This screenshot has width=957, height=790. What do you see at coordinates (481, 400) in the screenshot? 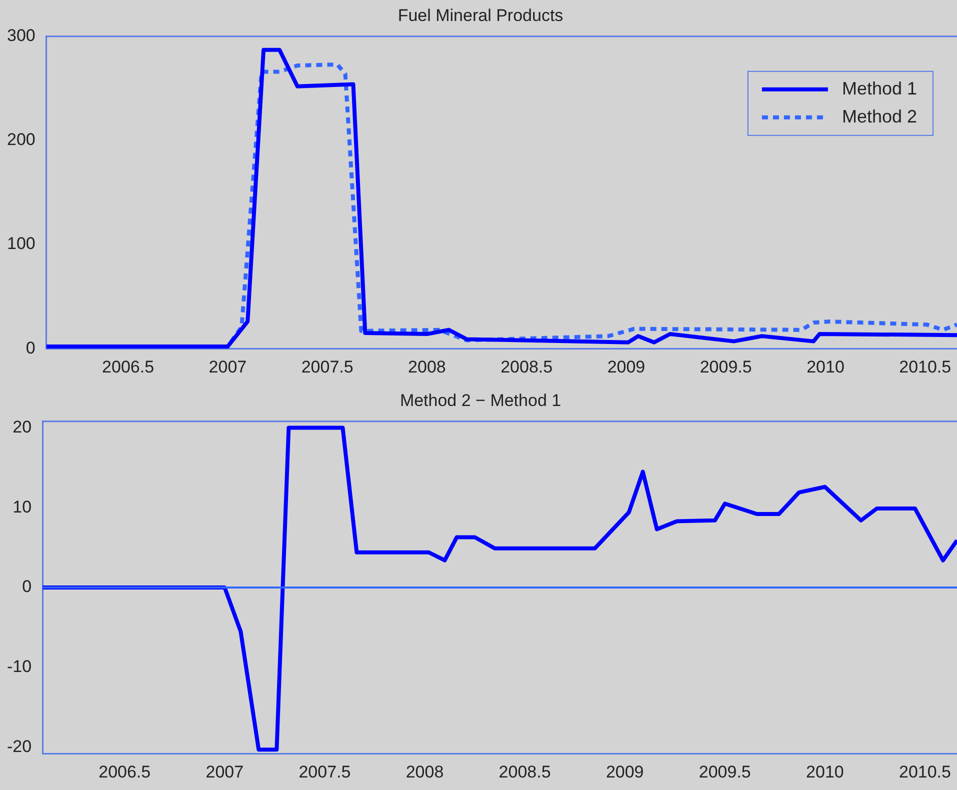
I see `chart-title: Method 2 − Method 1` at bounding box center [481, 400].